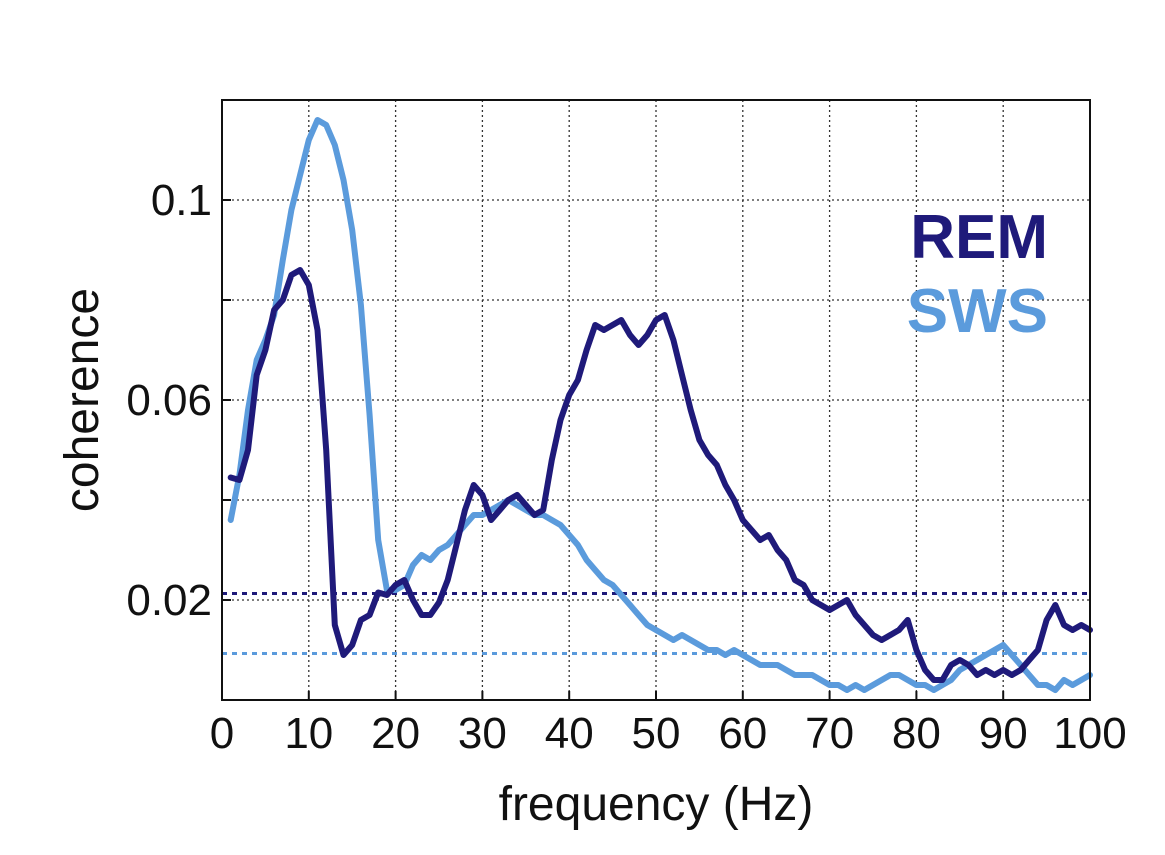 The image size is (1165, 855). I want to click on legend-label-rem: REM, so click(979, 237).